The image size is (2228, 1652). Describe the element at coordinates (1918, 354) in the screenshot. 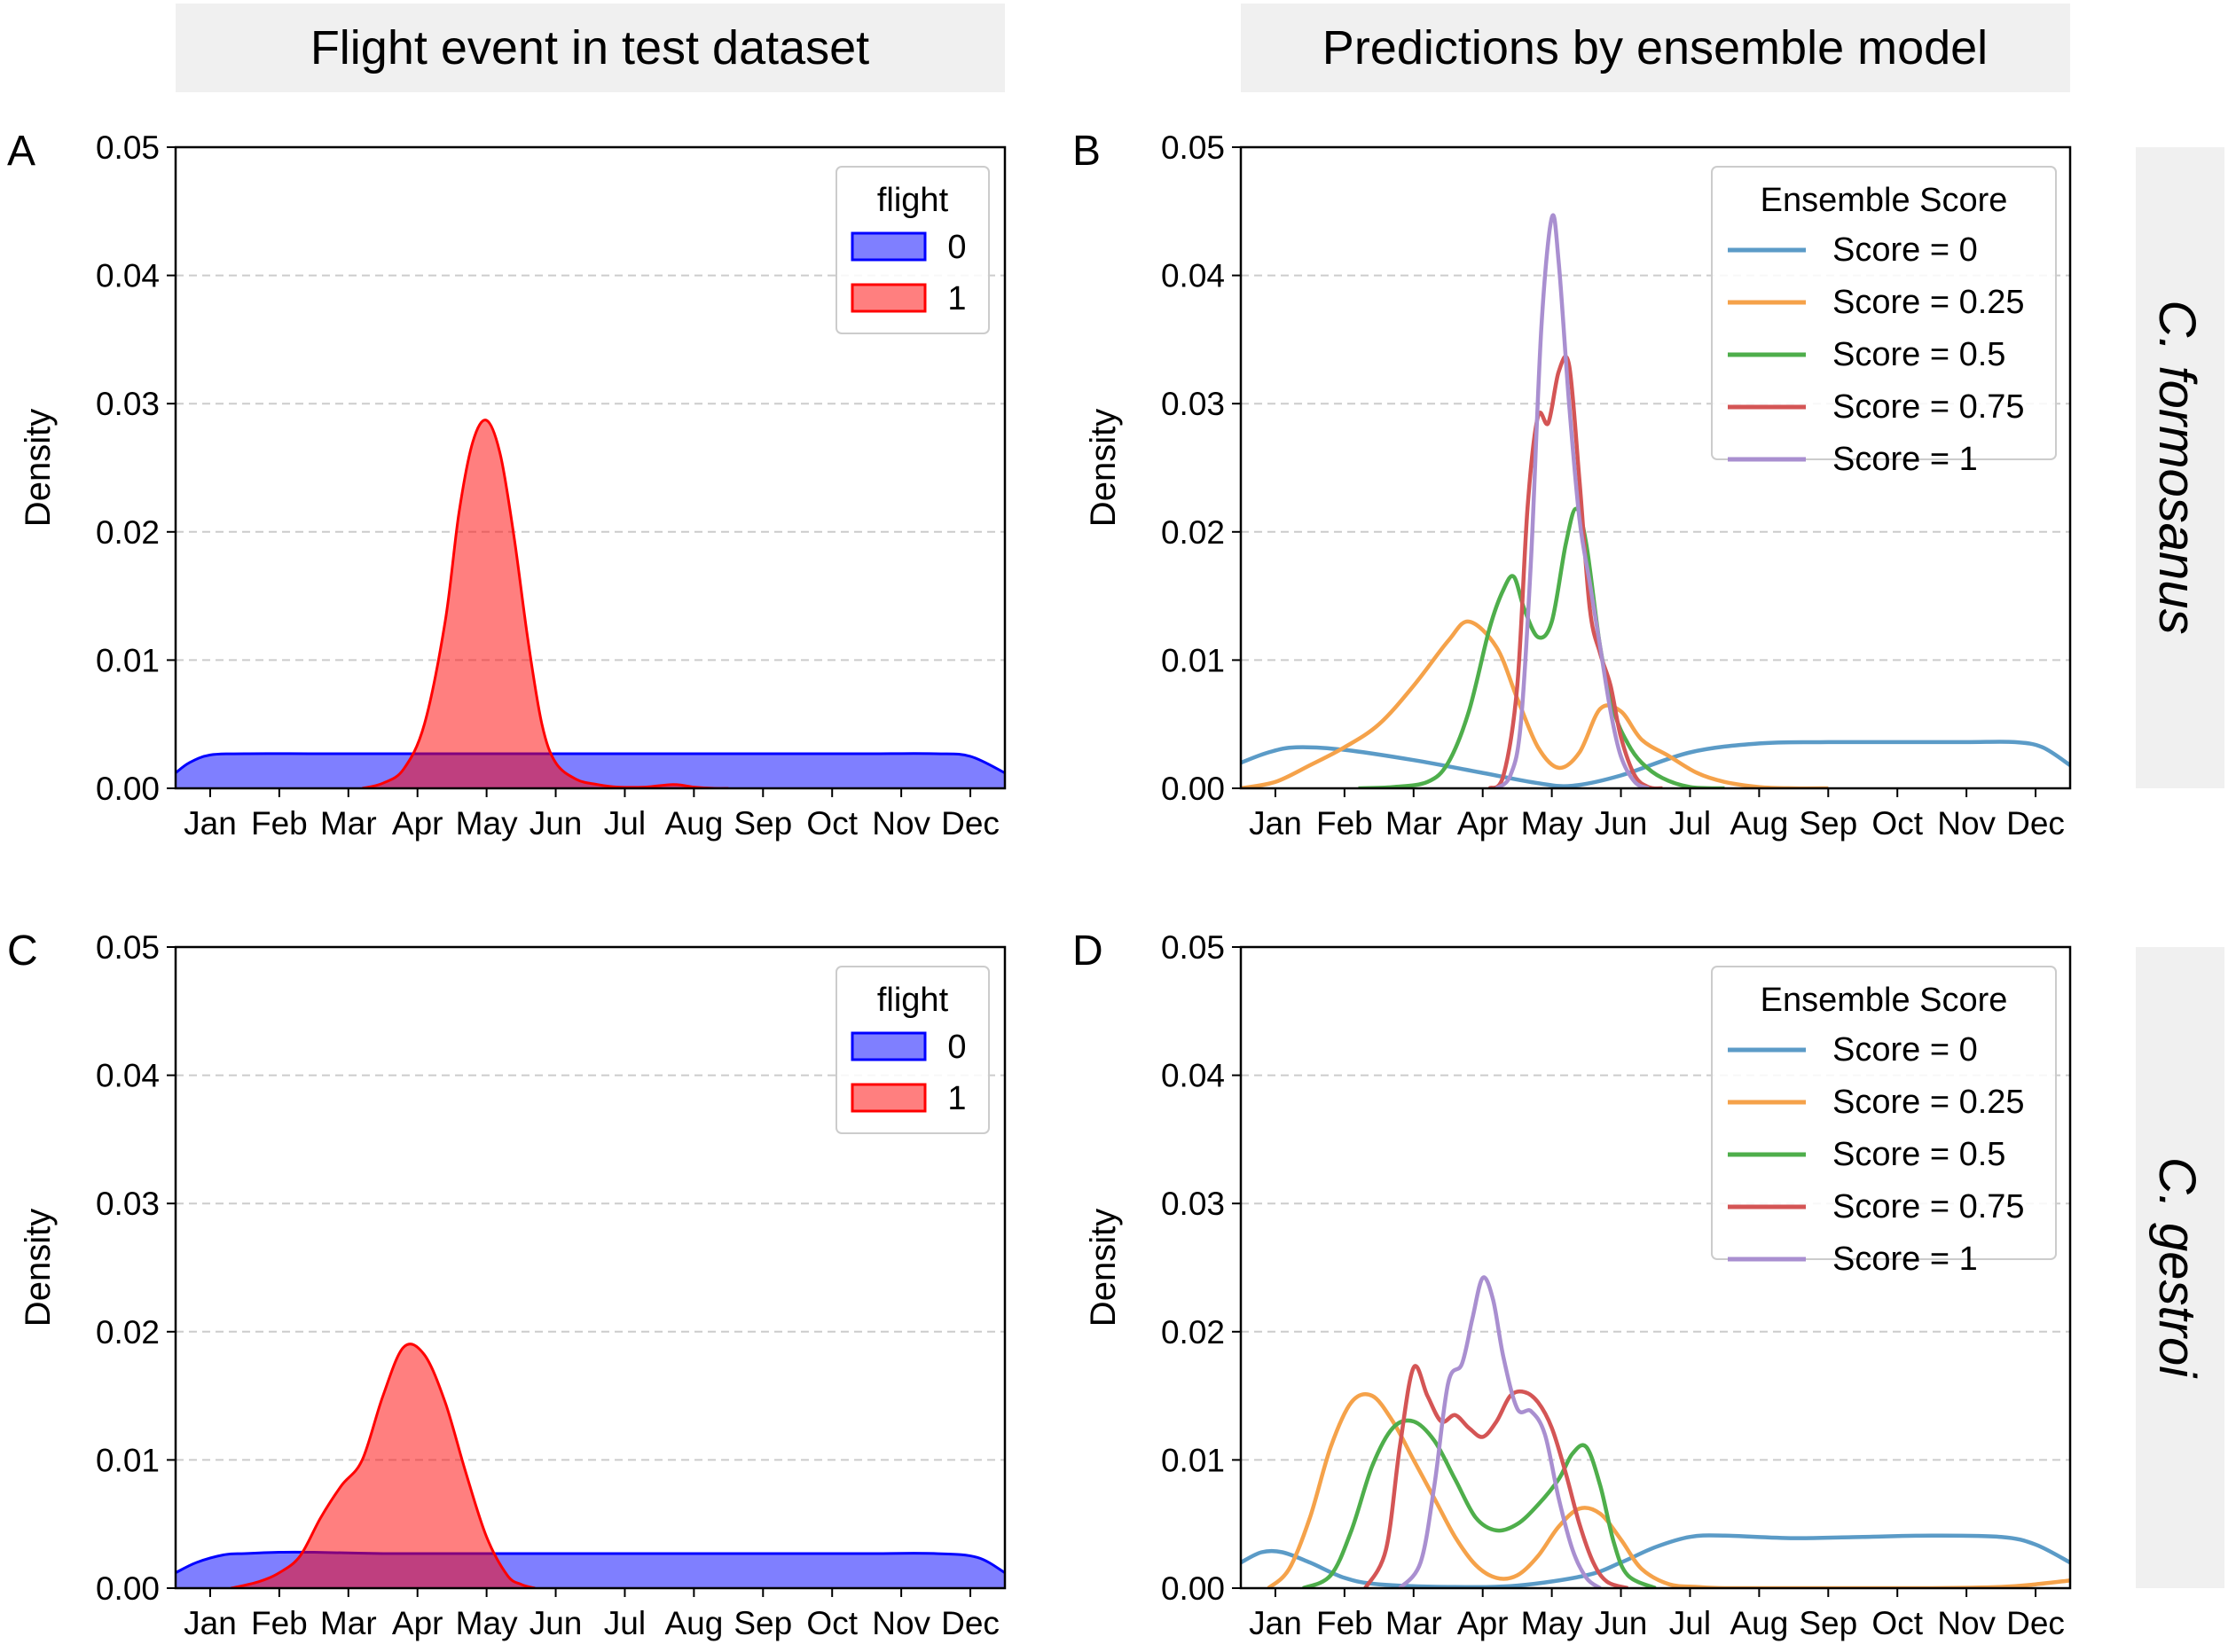

I see `legend-label-3: Score = 0.5` at that location.